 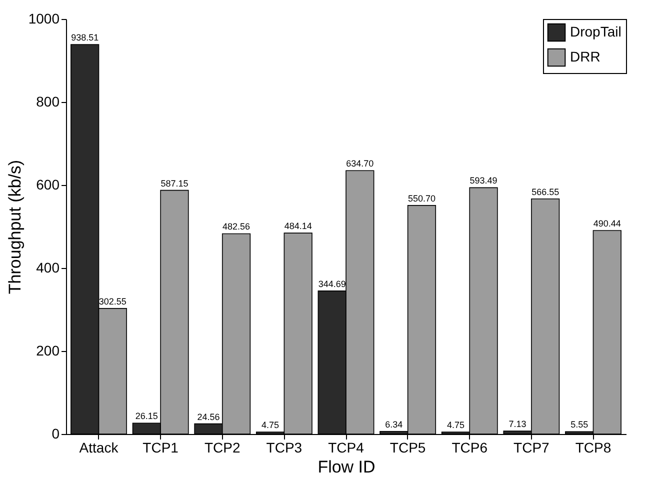 I want to click on x-tick-label: TCP4, so click(x=346, y=448).